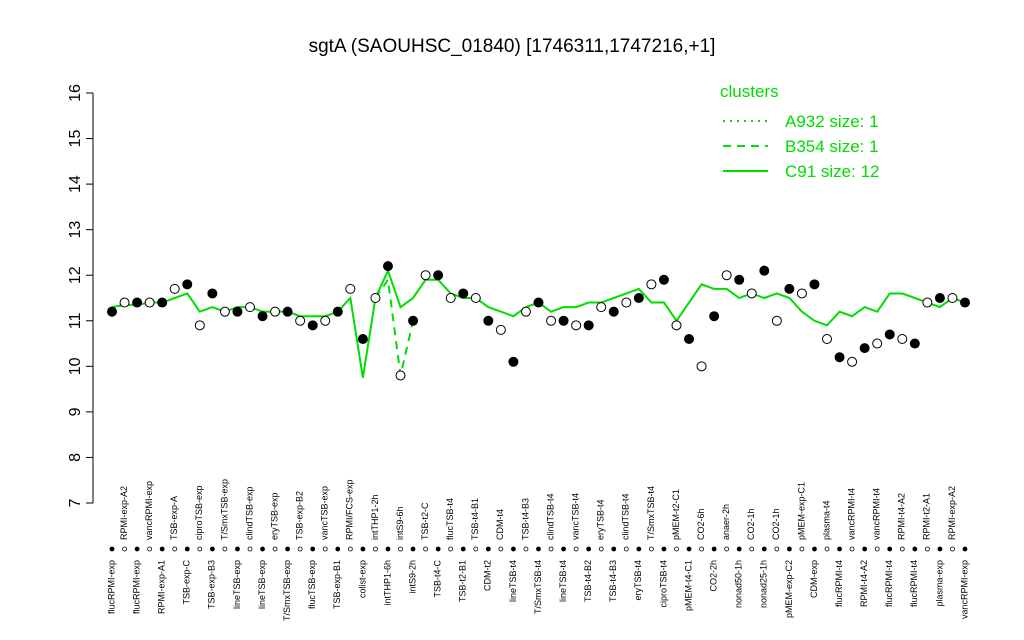  I want to click on x-tick-label: TSB-t2-B1, so click(463, 581).